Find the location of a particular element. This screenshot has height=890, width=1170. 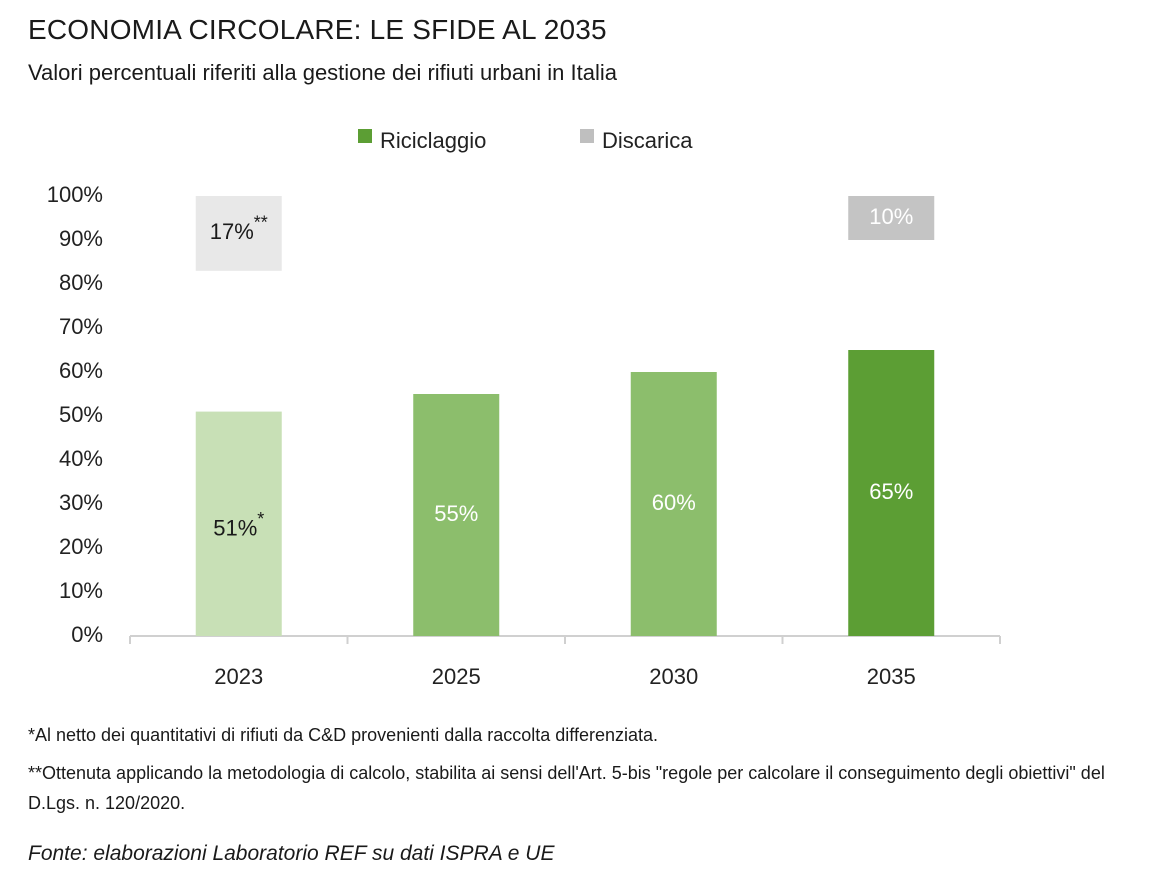

y-tick-label: 0% is located at coordinates (87, 634).